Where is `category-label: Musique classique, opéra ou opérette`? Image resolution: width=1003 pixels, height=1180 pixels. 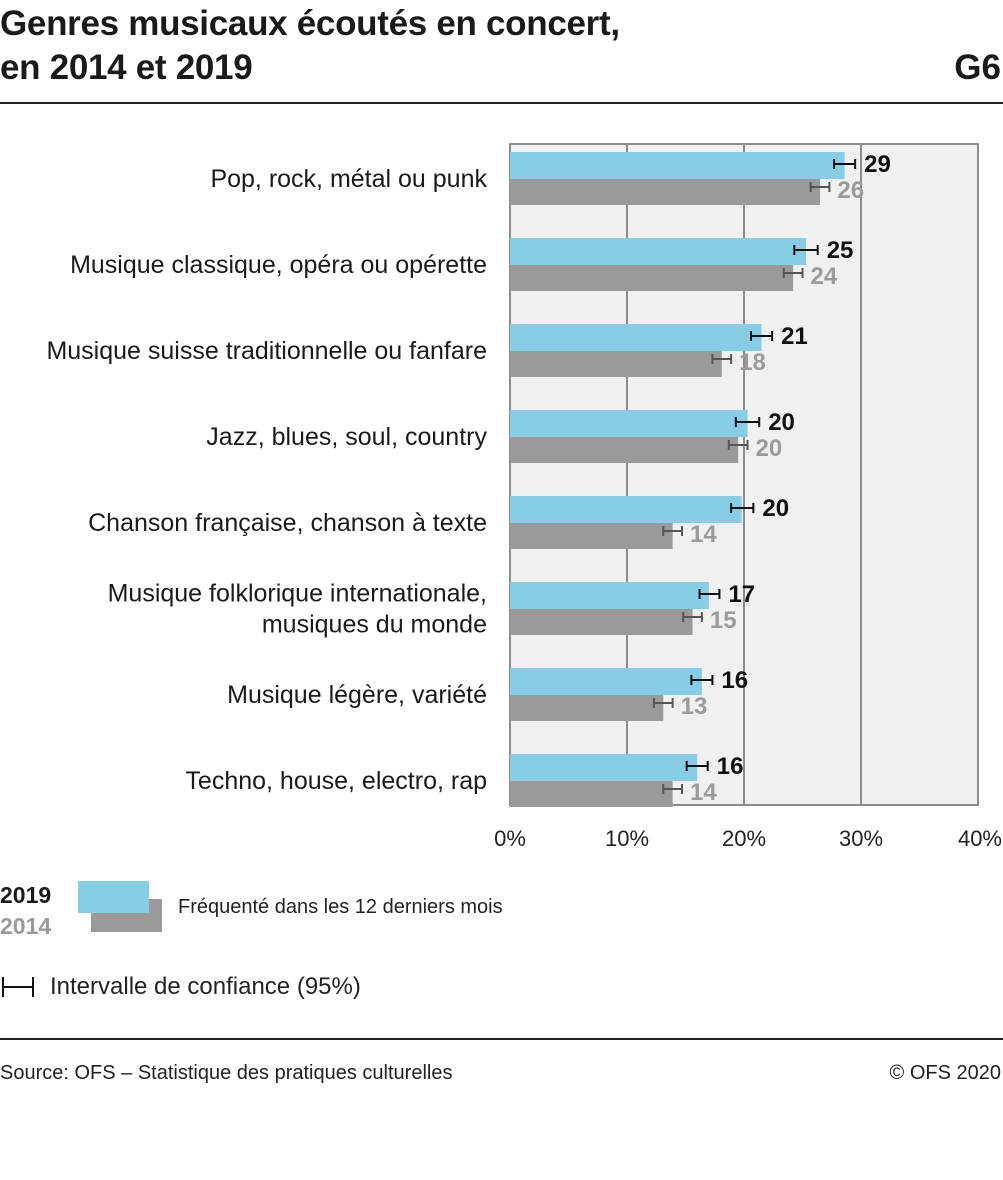
category-label: Musique classique, opéra ou opérette is located at coordinates (278, 265).